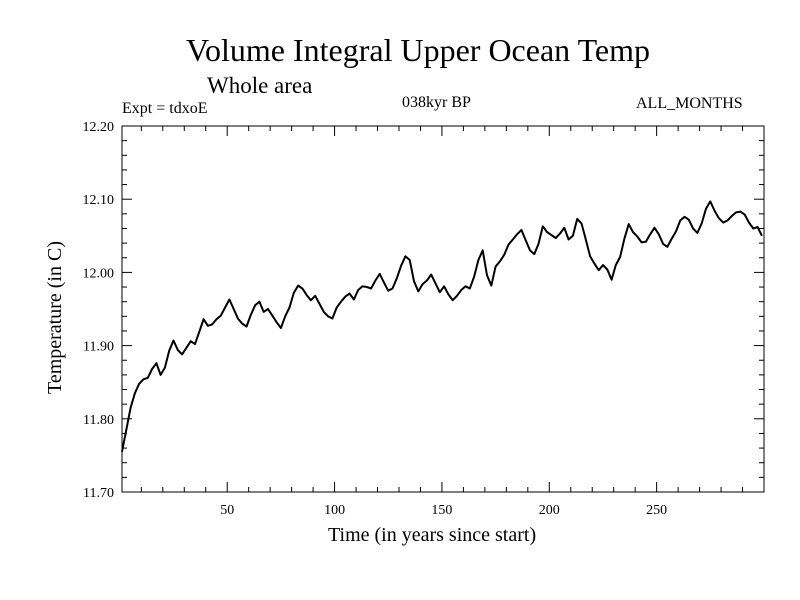 Image resolution: width=800 pixels, height=600 pixels. I want to click on y-tick-label: 11.70, so click(98, 493).